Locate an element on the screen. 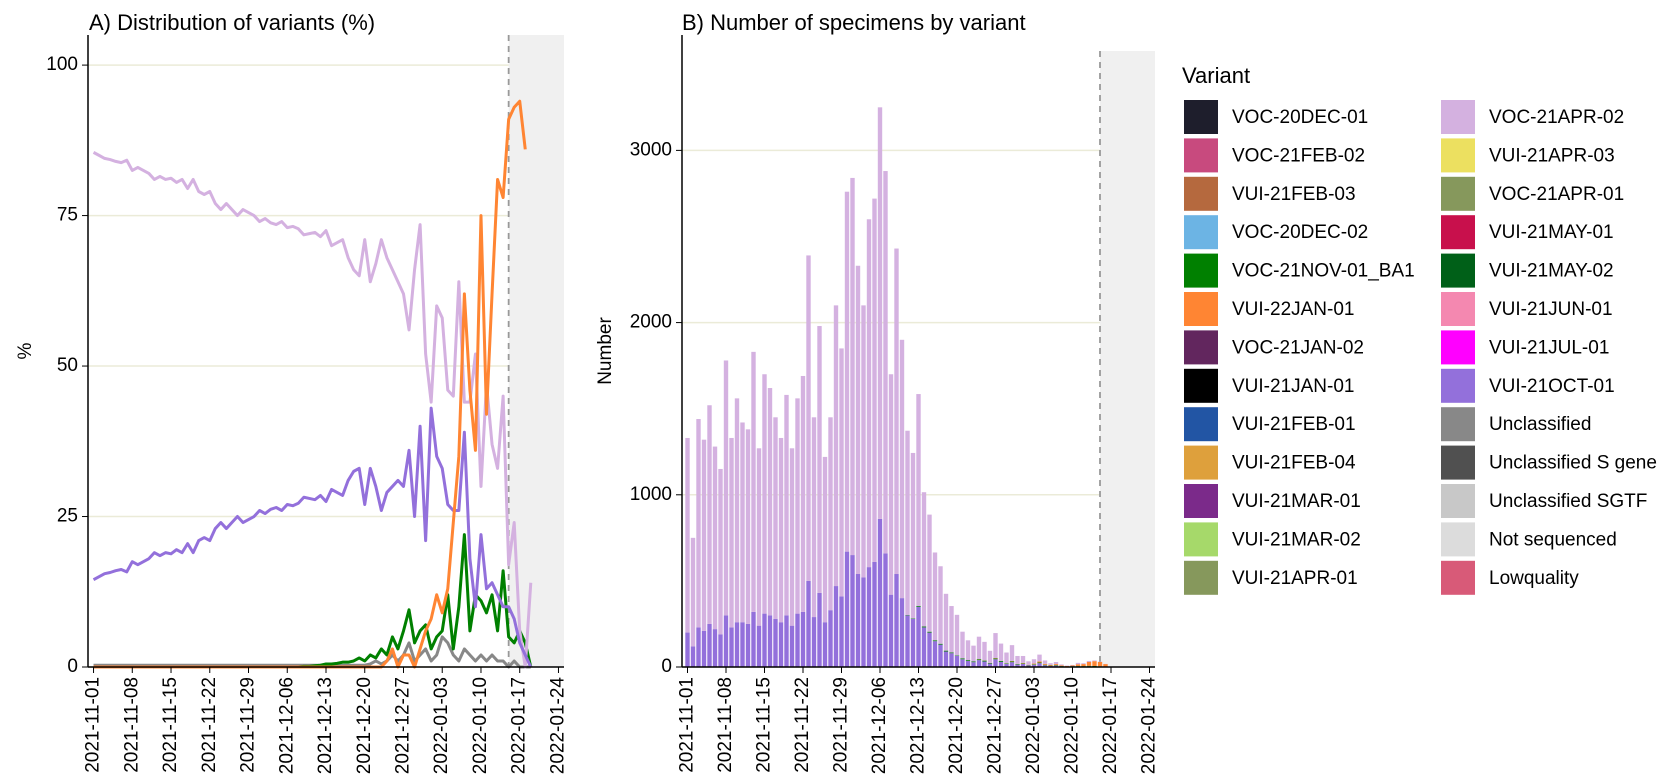 The image size is (1665, 782). y-tick-label: 100 is located at coordinates (62, 64).